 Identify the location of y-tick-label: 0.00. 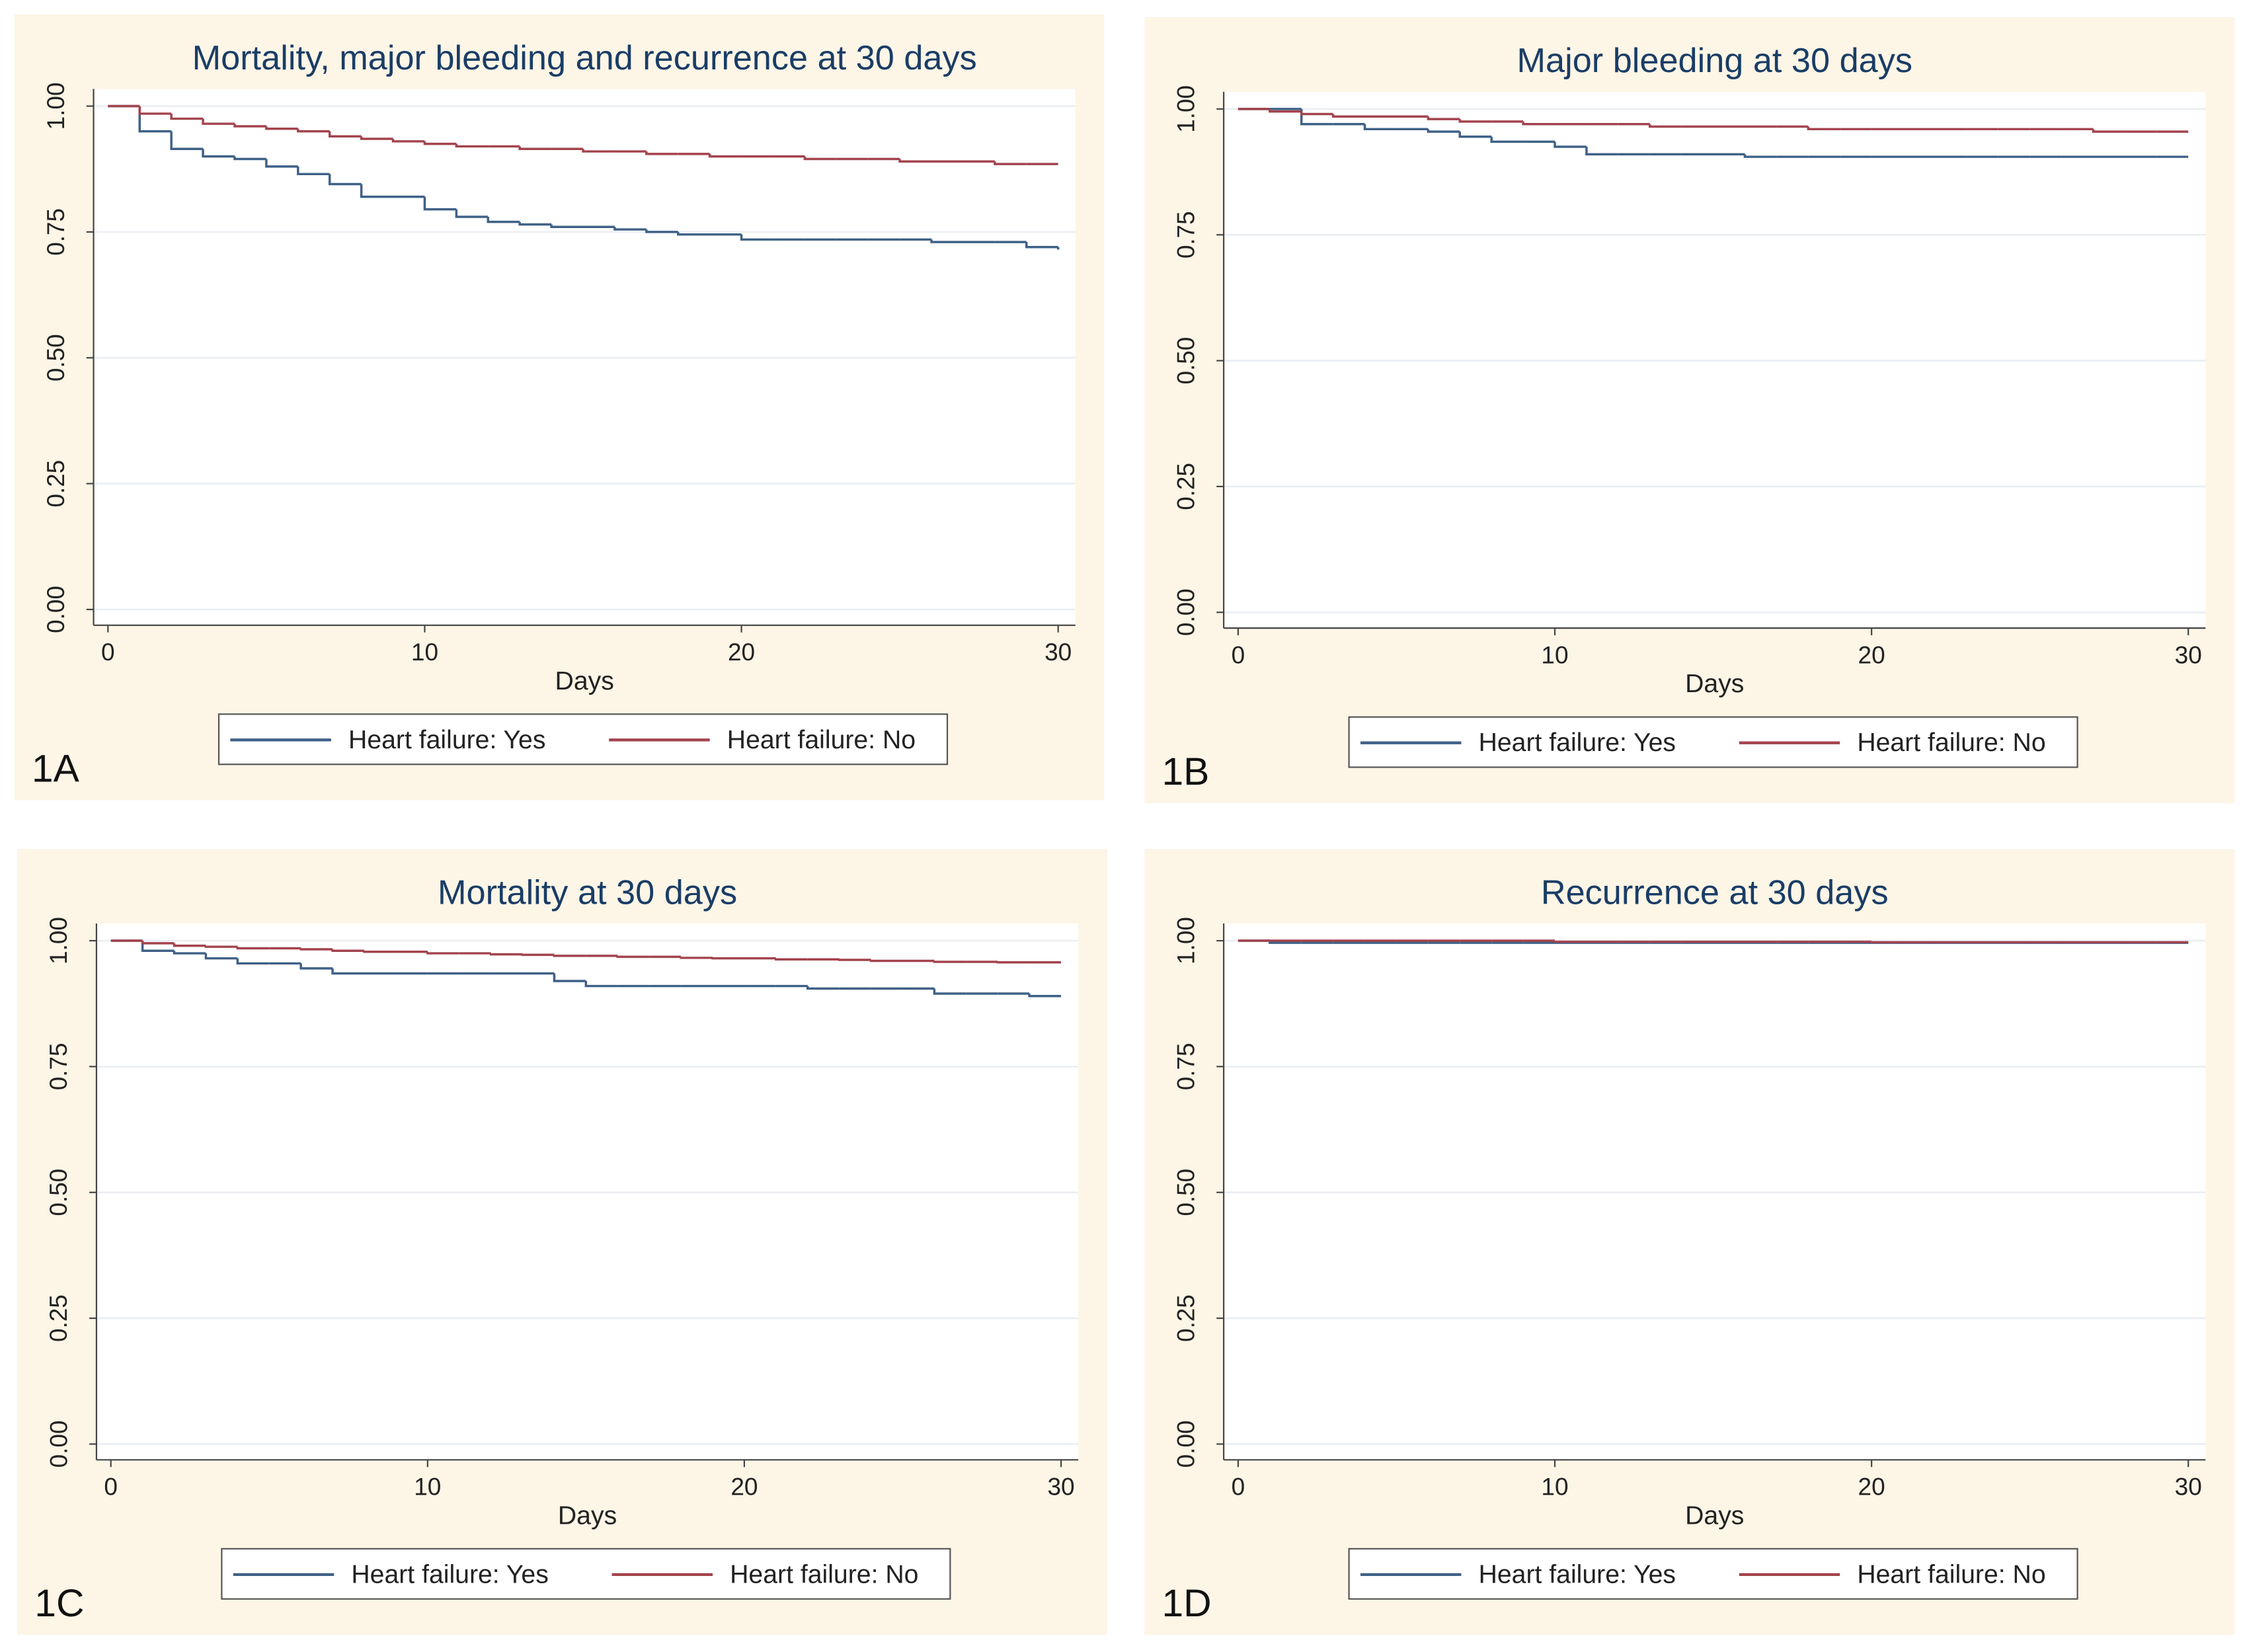
(58, 1444).